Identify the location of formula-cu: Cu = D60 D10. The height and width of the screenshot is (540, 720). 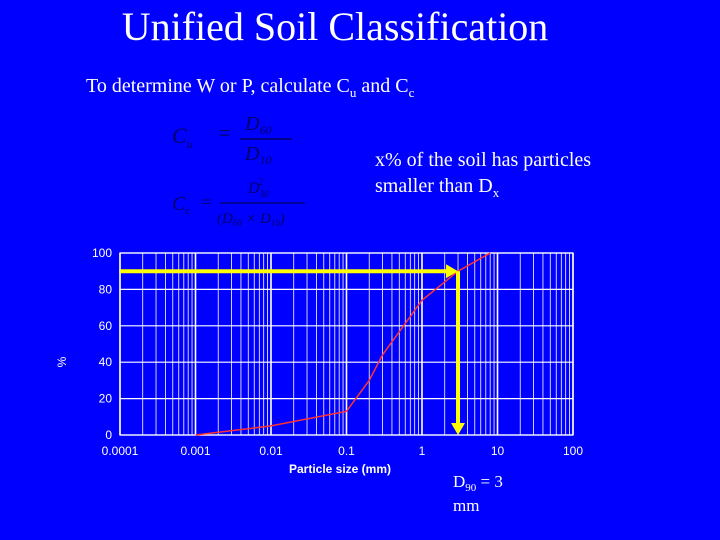
(232, 140).